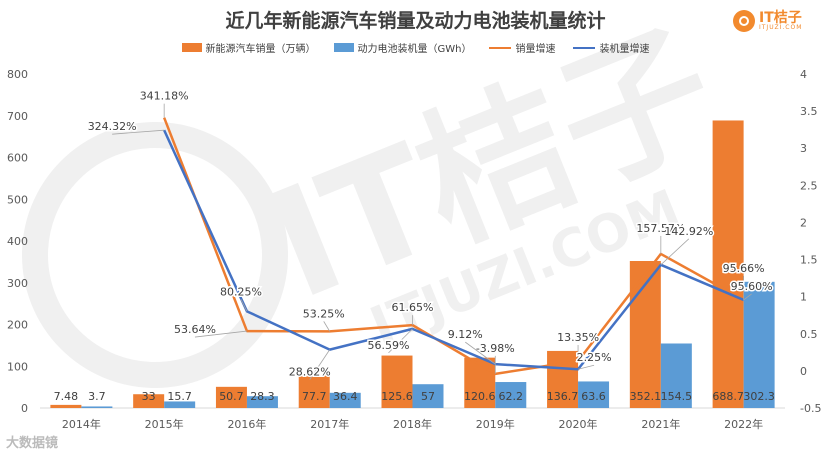  I want to click on x-tick-label: 2016年, so click(246, 424).